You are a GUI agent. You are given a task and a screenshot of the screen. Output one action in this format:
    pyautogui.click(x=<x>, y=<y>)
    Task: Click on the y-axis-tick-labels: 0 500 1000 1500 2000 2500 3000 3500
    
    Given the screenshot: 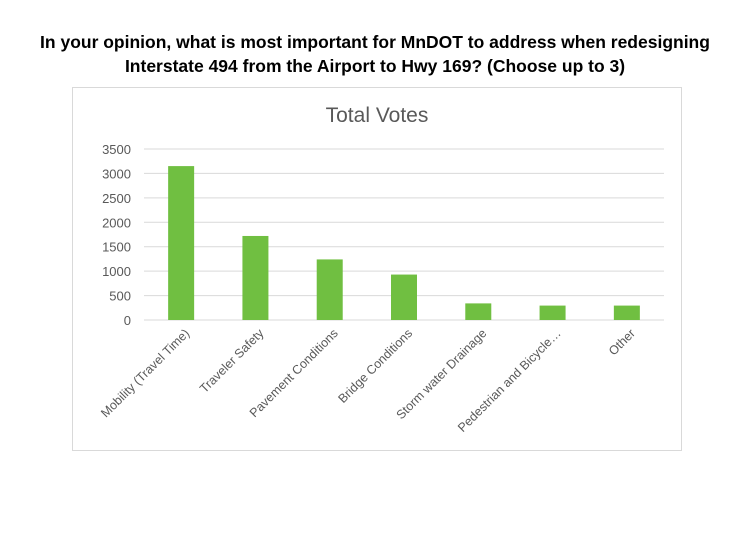 What is the action you would take?
    pyautogui.click(x=116, y=235)
    